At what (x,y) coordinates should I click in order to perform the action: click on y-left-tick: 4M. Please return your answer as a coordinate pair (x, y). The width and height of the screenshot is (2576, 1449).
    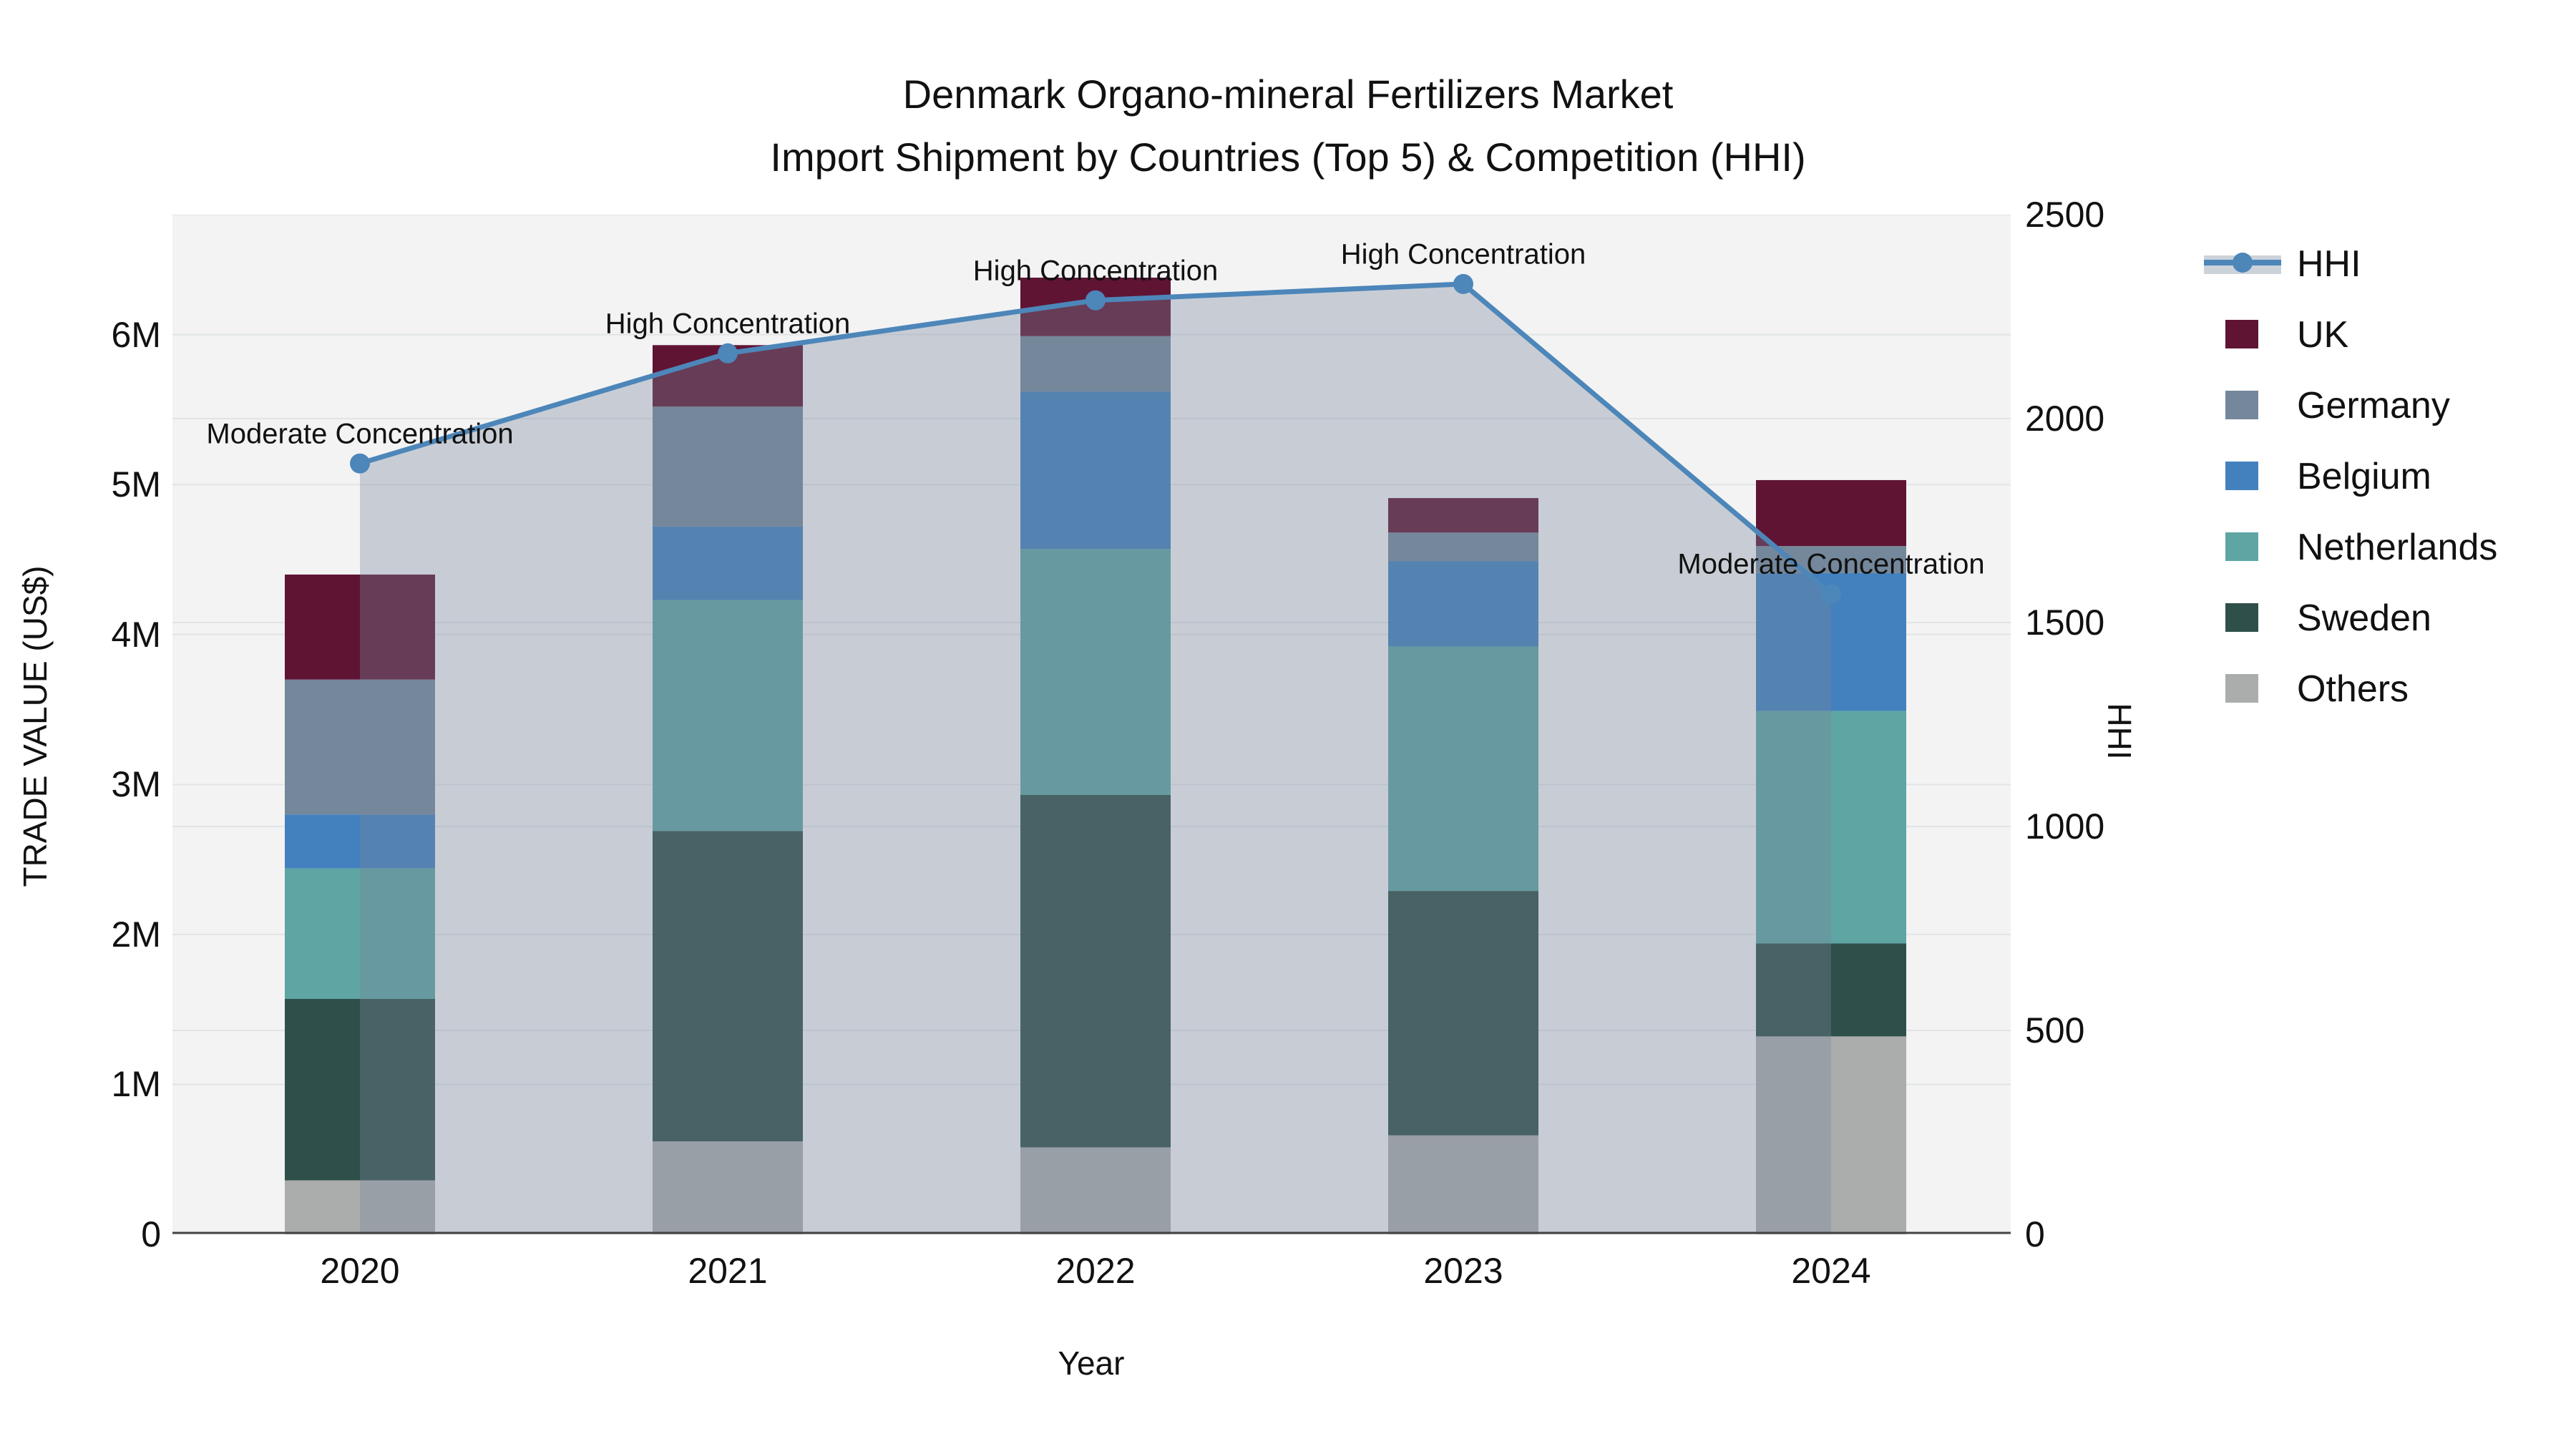
    Looking at the image, I should click on (136, 634).